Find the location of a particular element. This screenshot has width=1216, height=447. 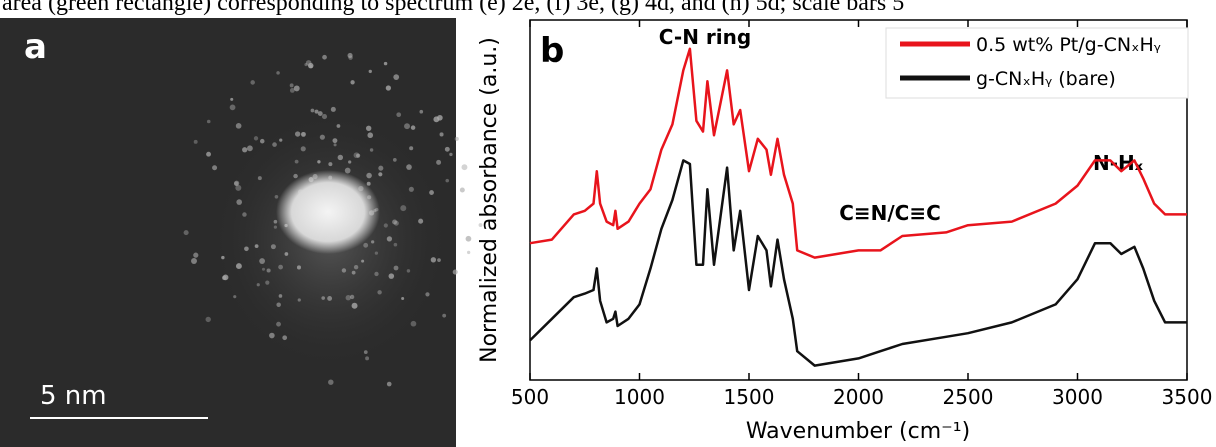

x-tick-label: 1500 is located at coordinates (749, 397).